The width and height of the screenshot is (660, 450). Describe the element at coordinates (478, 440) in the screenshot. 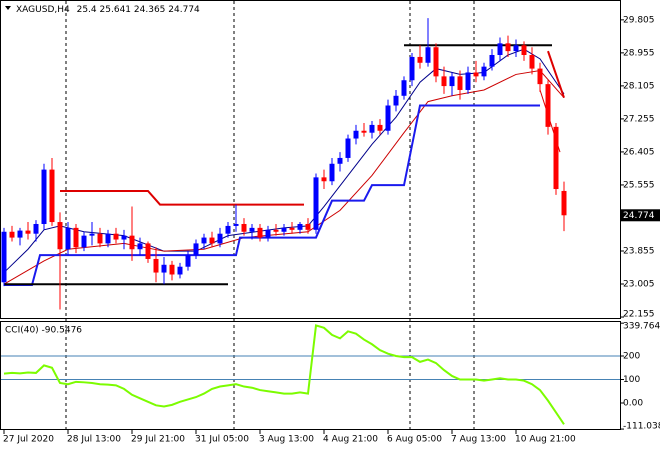

I see `x-tick-label: 7 Aug 13:00` at that location.